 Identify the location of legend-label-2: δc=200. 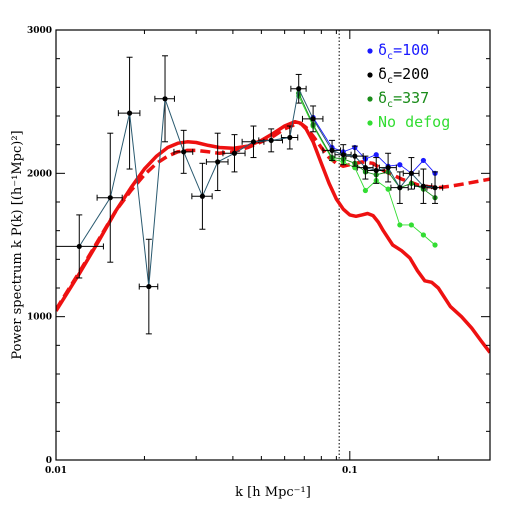
(403, 75).